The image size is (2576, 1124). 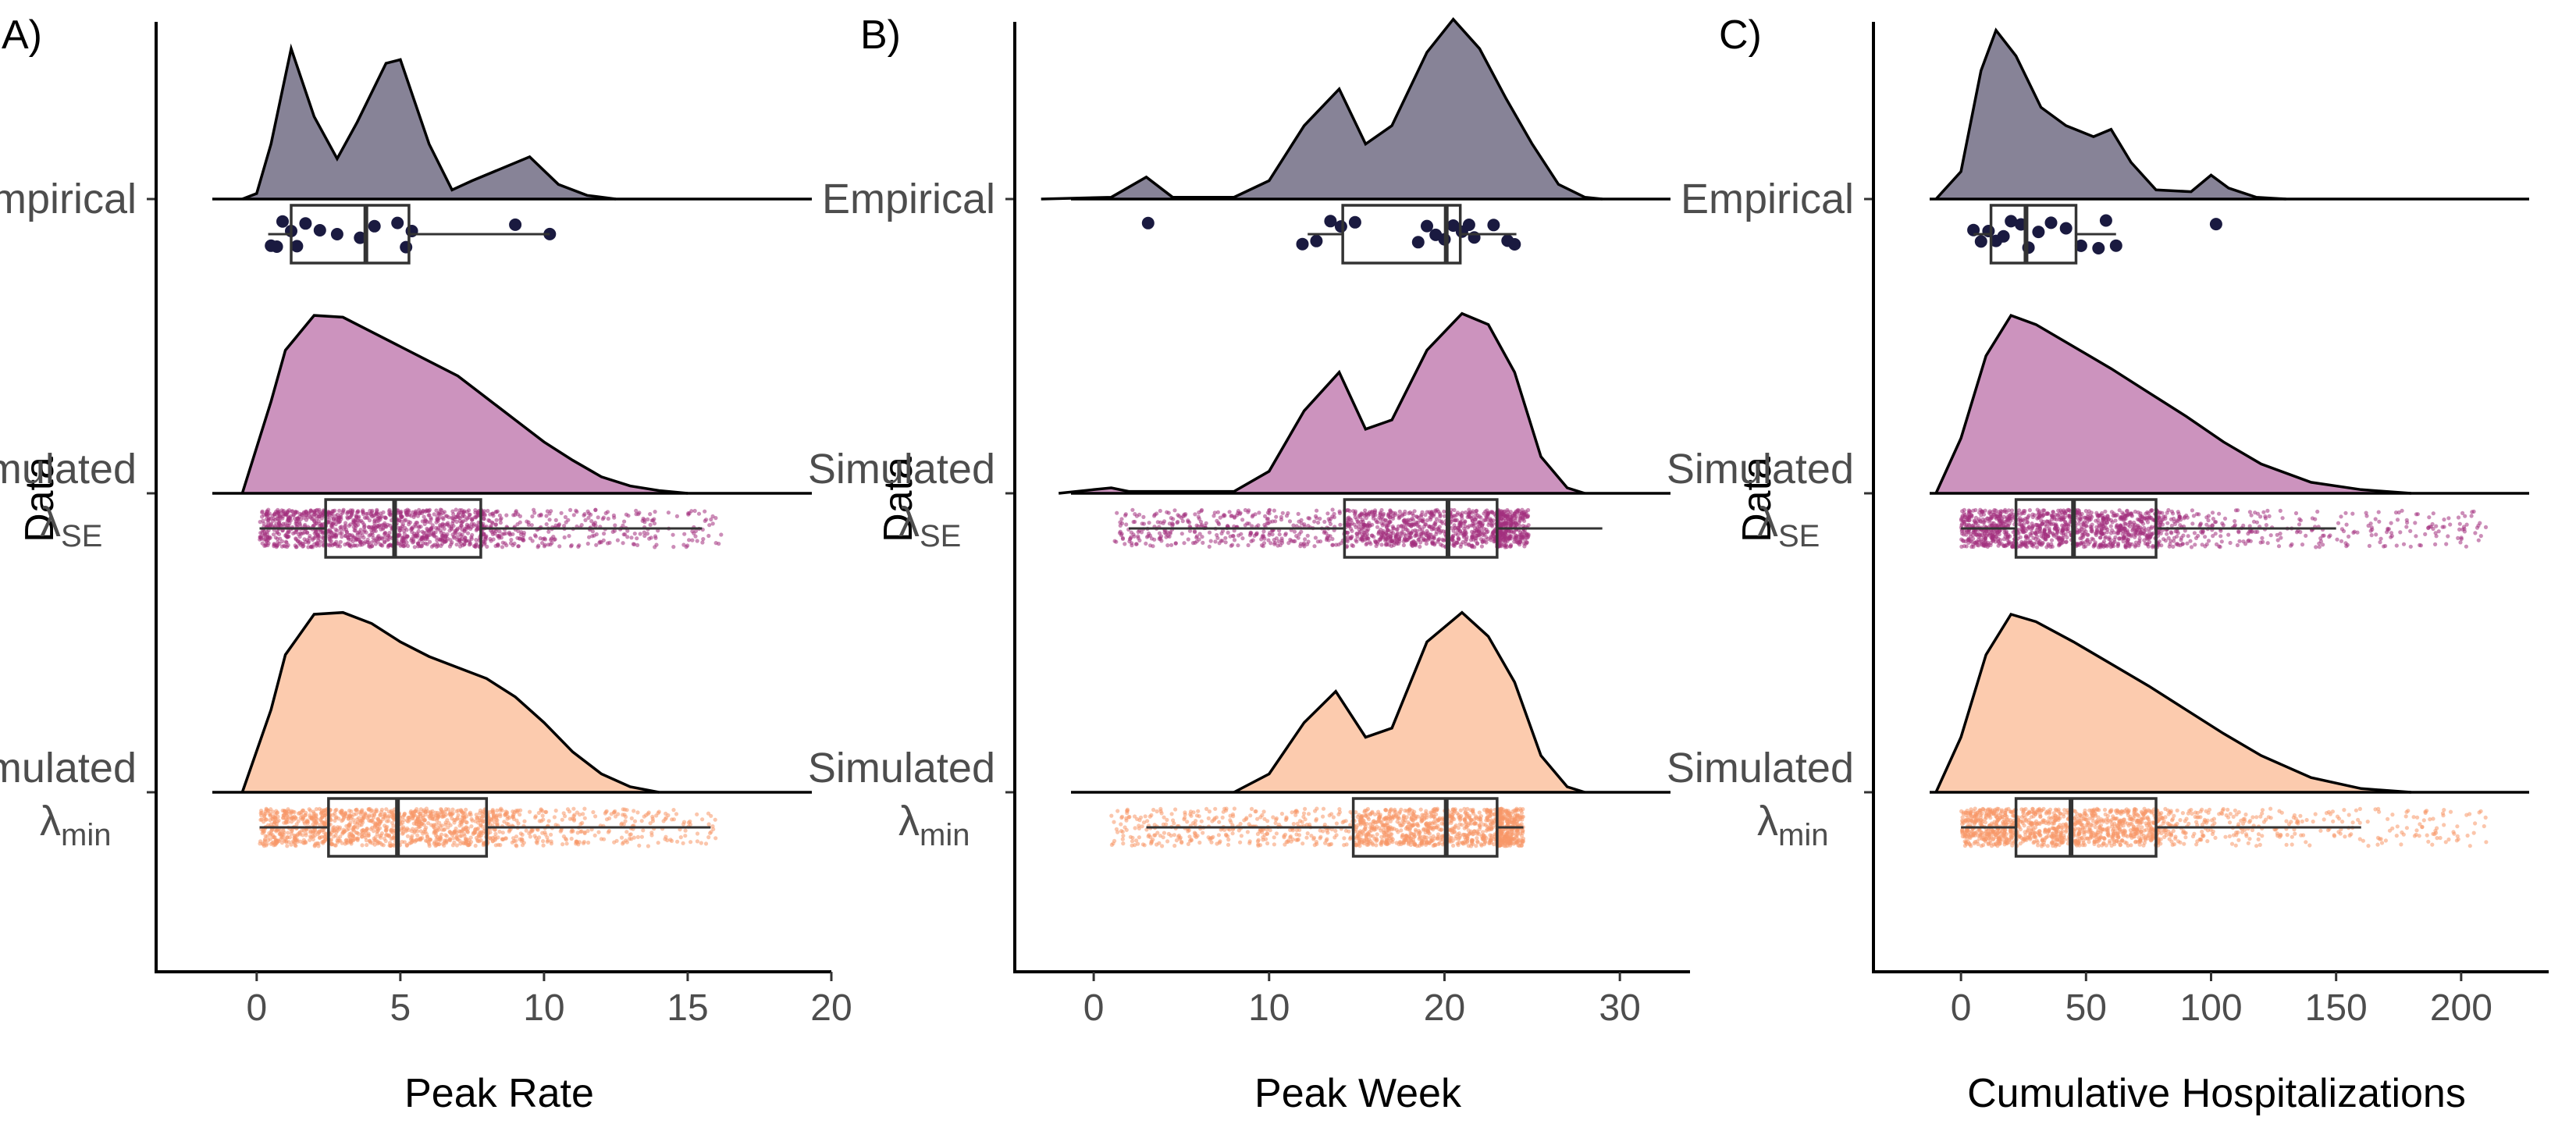 What do you see at coordinates (86, 835) in the screenshot?
I see `lambda-subscript: min` at bounding box center [86, 835].